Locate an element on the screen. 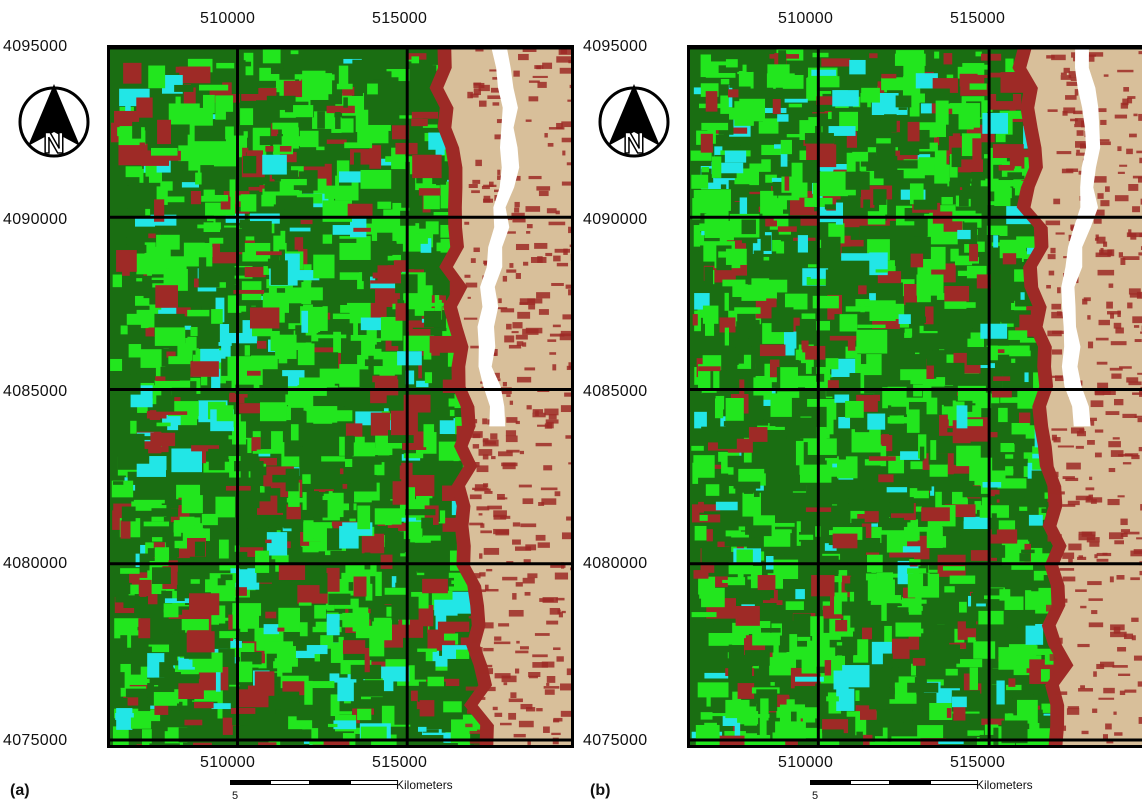  scale-bar-b: Kilometers 5 is located at coordinates (930, 791).